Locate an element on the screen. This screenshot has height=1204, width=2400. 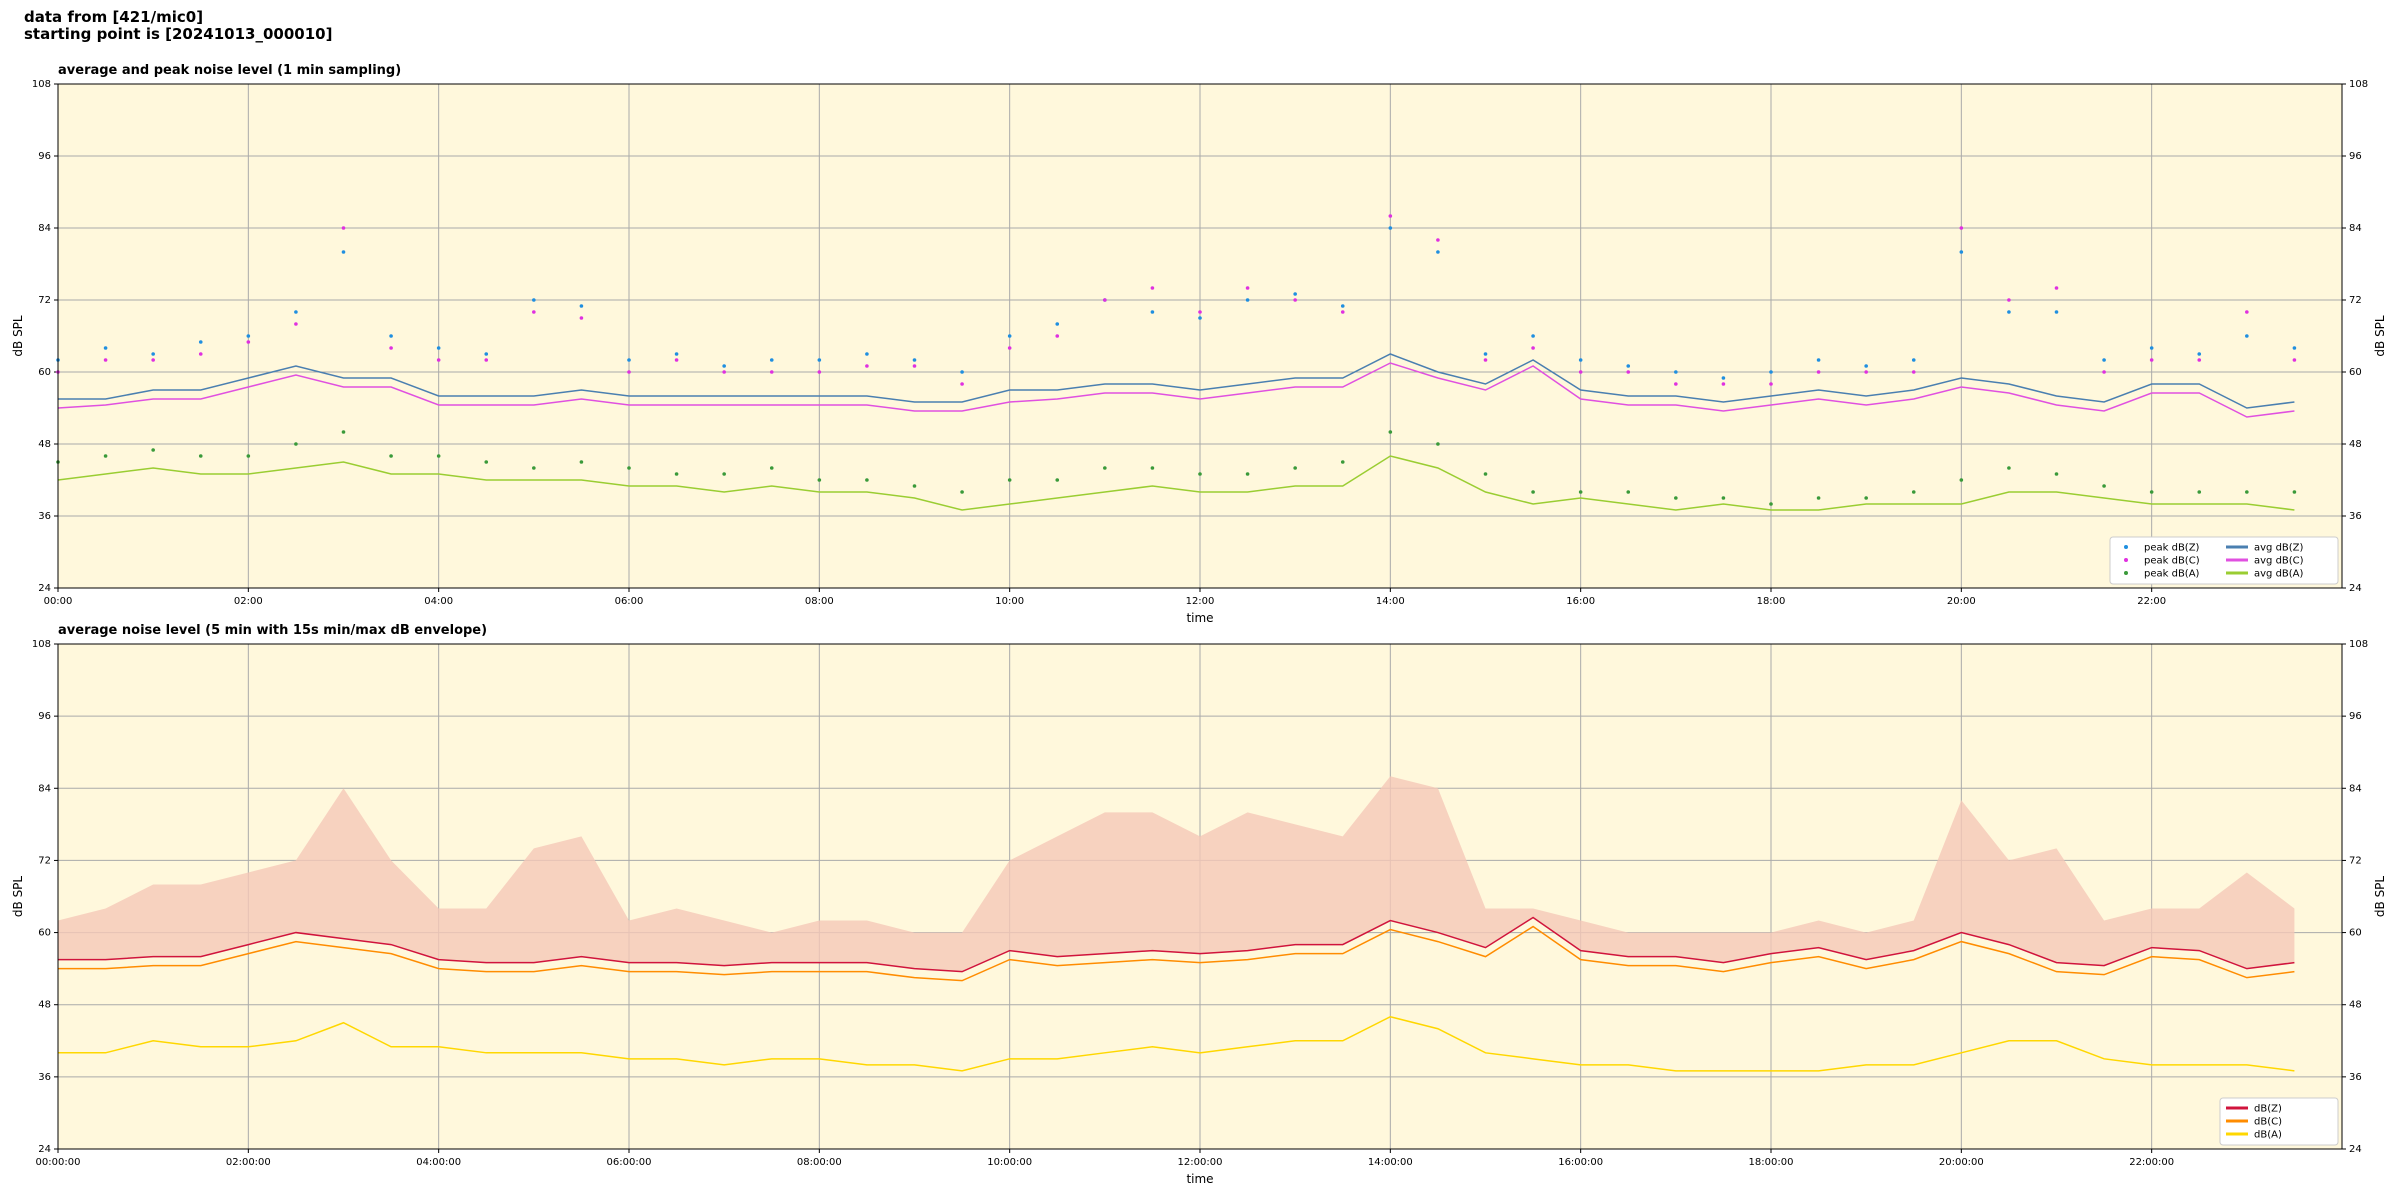
y2-tick-label: 96 is located at coordinates (2355, 716).